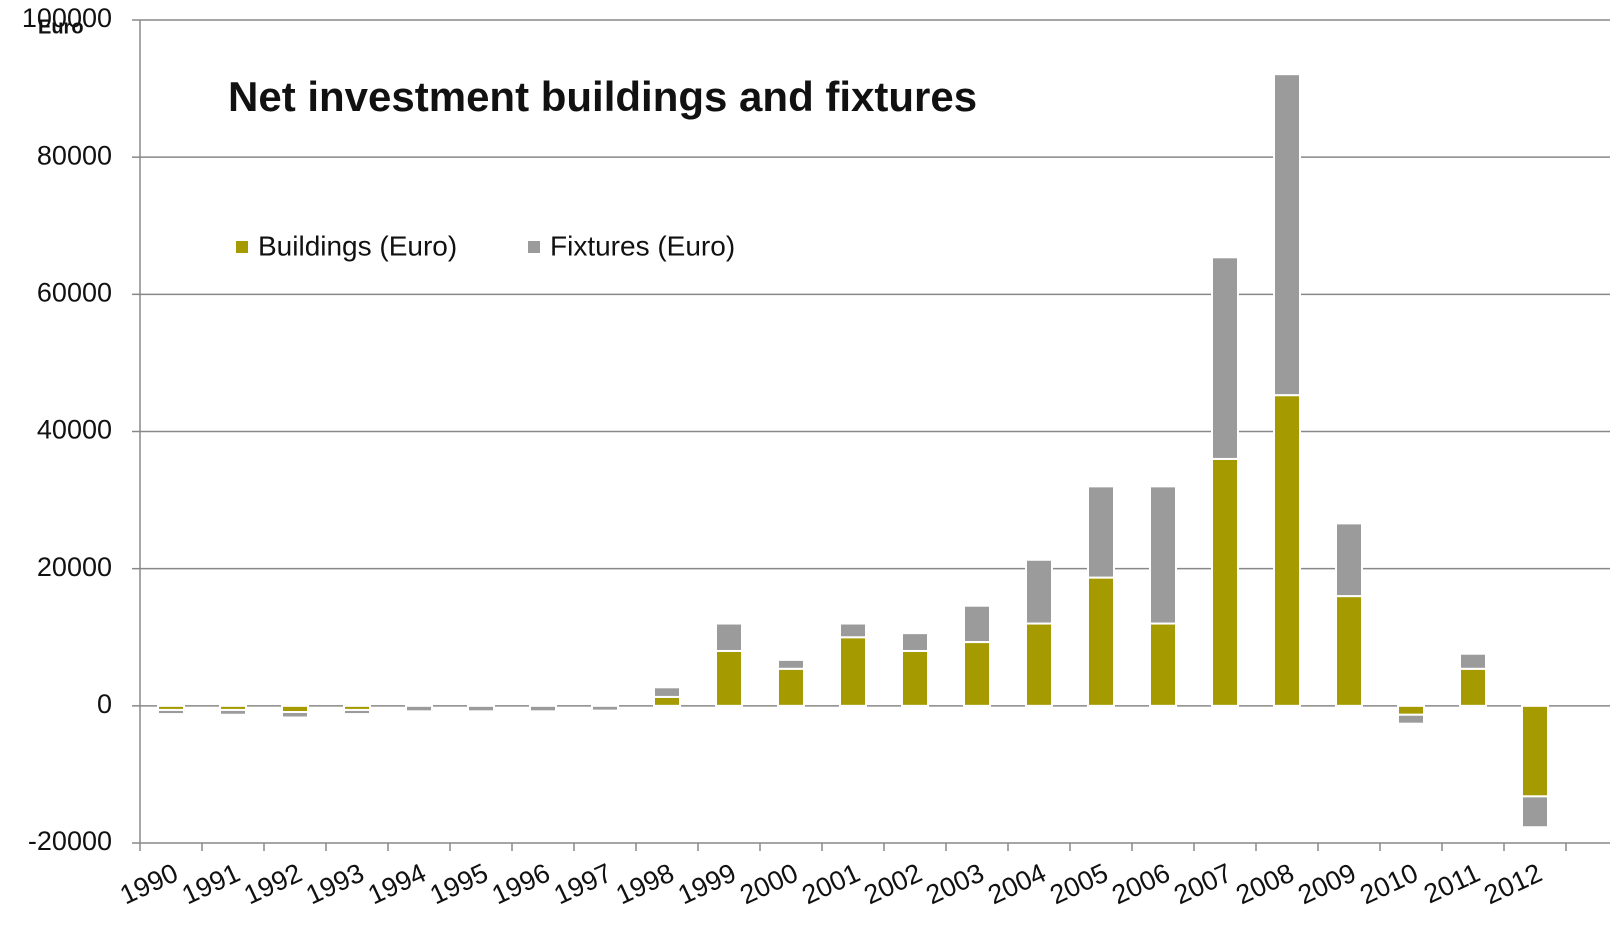 Image resolution: width=1610 pixels, height=947 pixels. I want to click on x-tick-label: 2005, so click(1078, 884).